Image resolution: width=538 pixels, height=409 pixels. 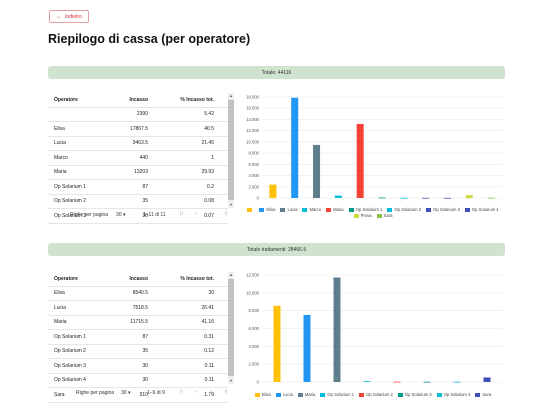 I want to click on cell-incasso: 440, so click(x=143, y=157).